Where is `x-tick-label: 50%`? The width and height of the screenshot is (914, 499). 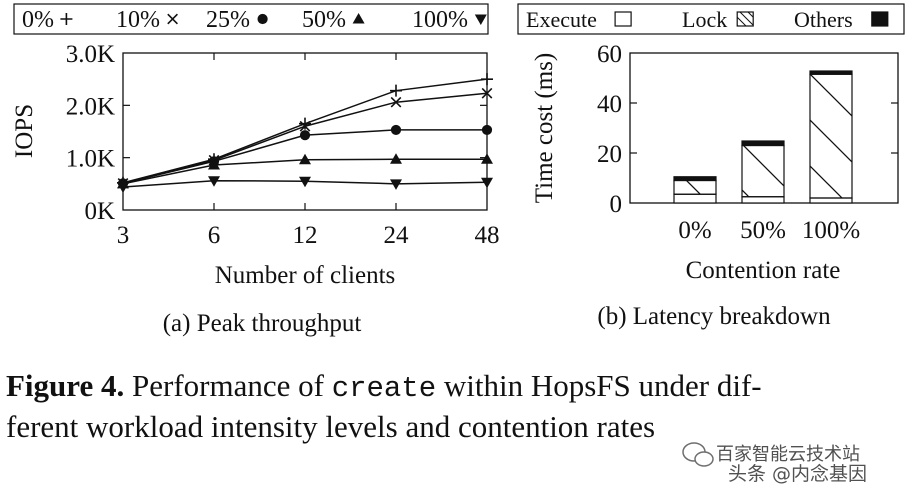
x-tick-label: 50% is located at coordinates (763, 230).